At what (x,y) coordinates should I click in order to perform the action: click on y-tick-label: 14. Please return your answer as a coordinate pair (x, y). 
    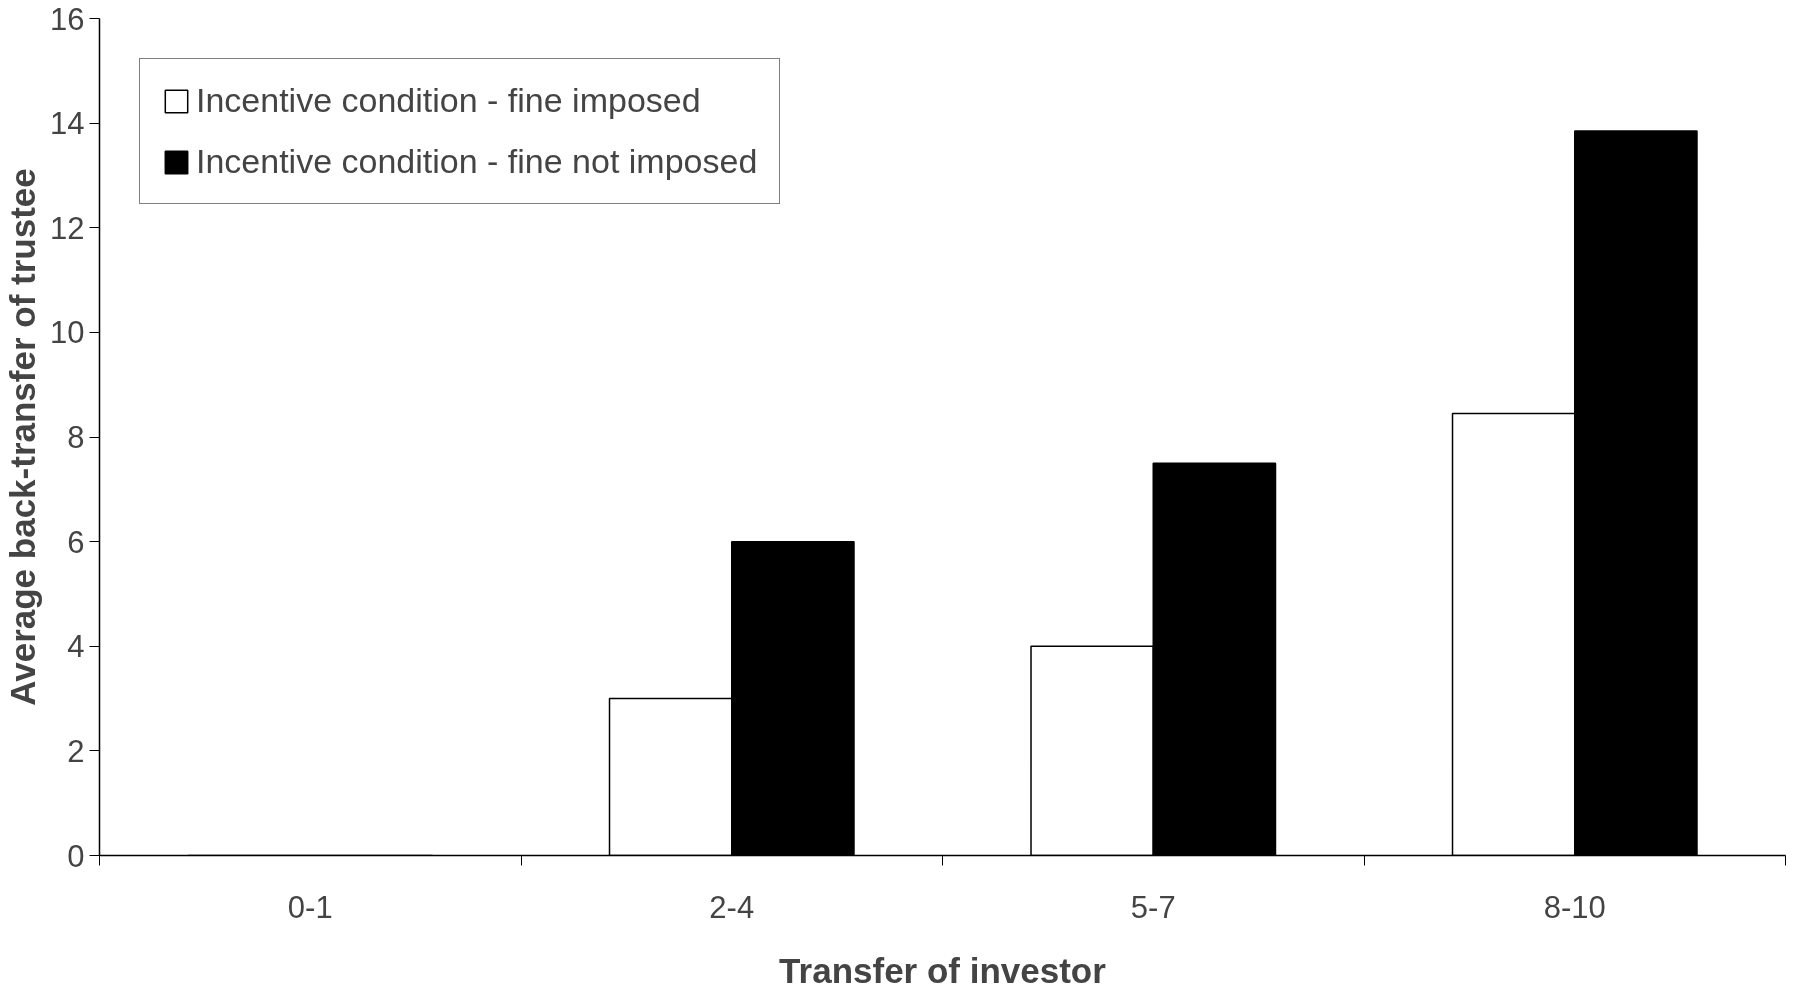
    Looking at the image, I should click on (67, 124).